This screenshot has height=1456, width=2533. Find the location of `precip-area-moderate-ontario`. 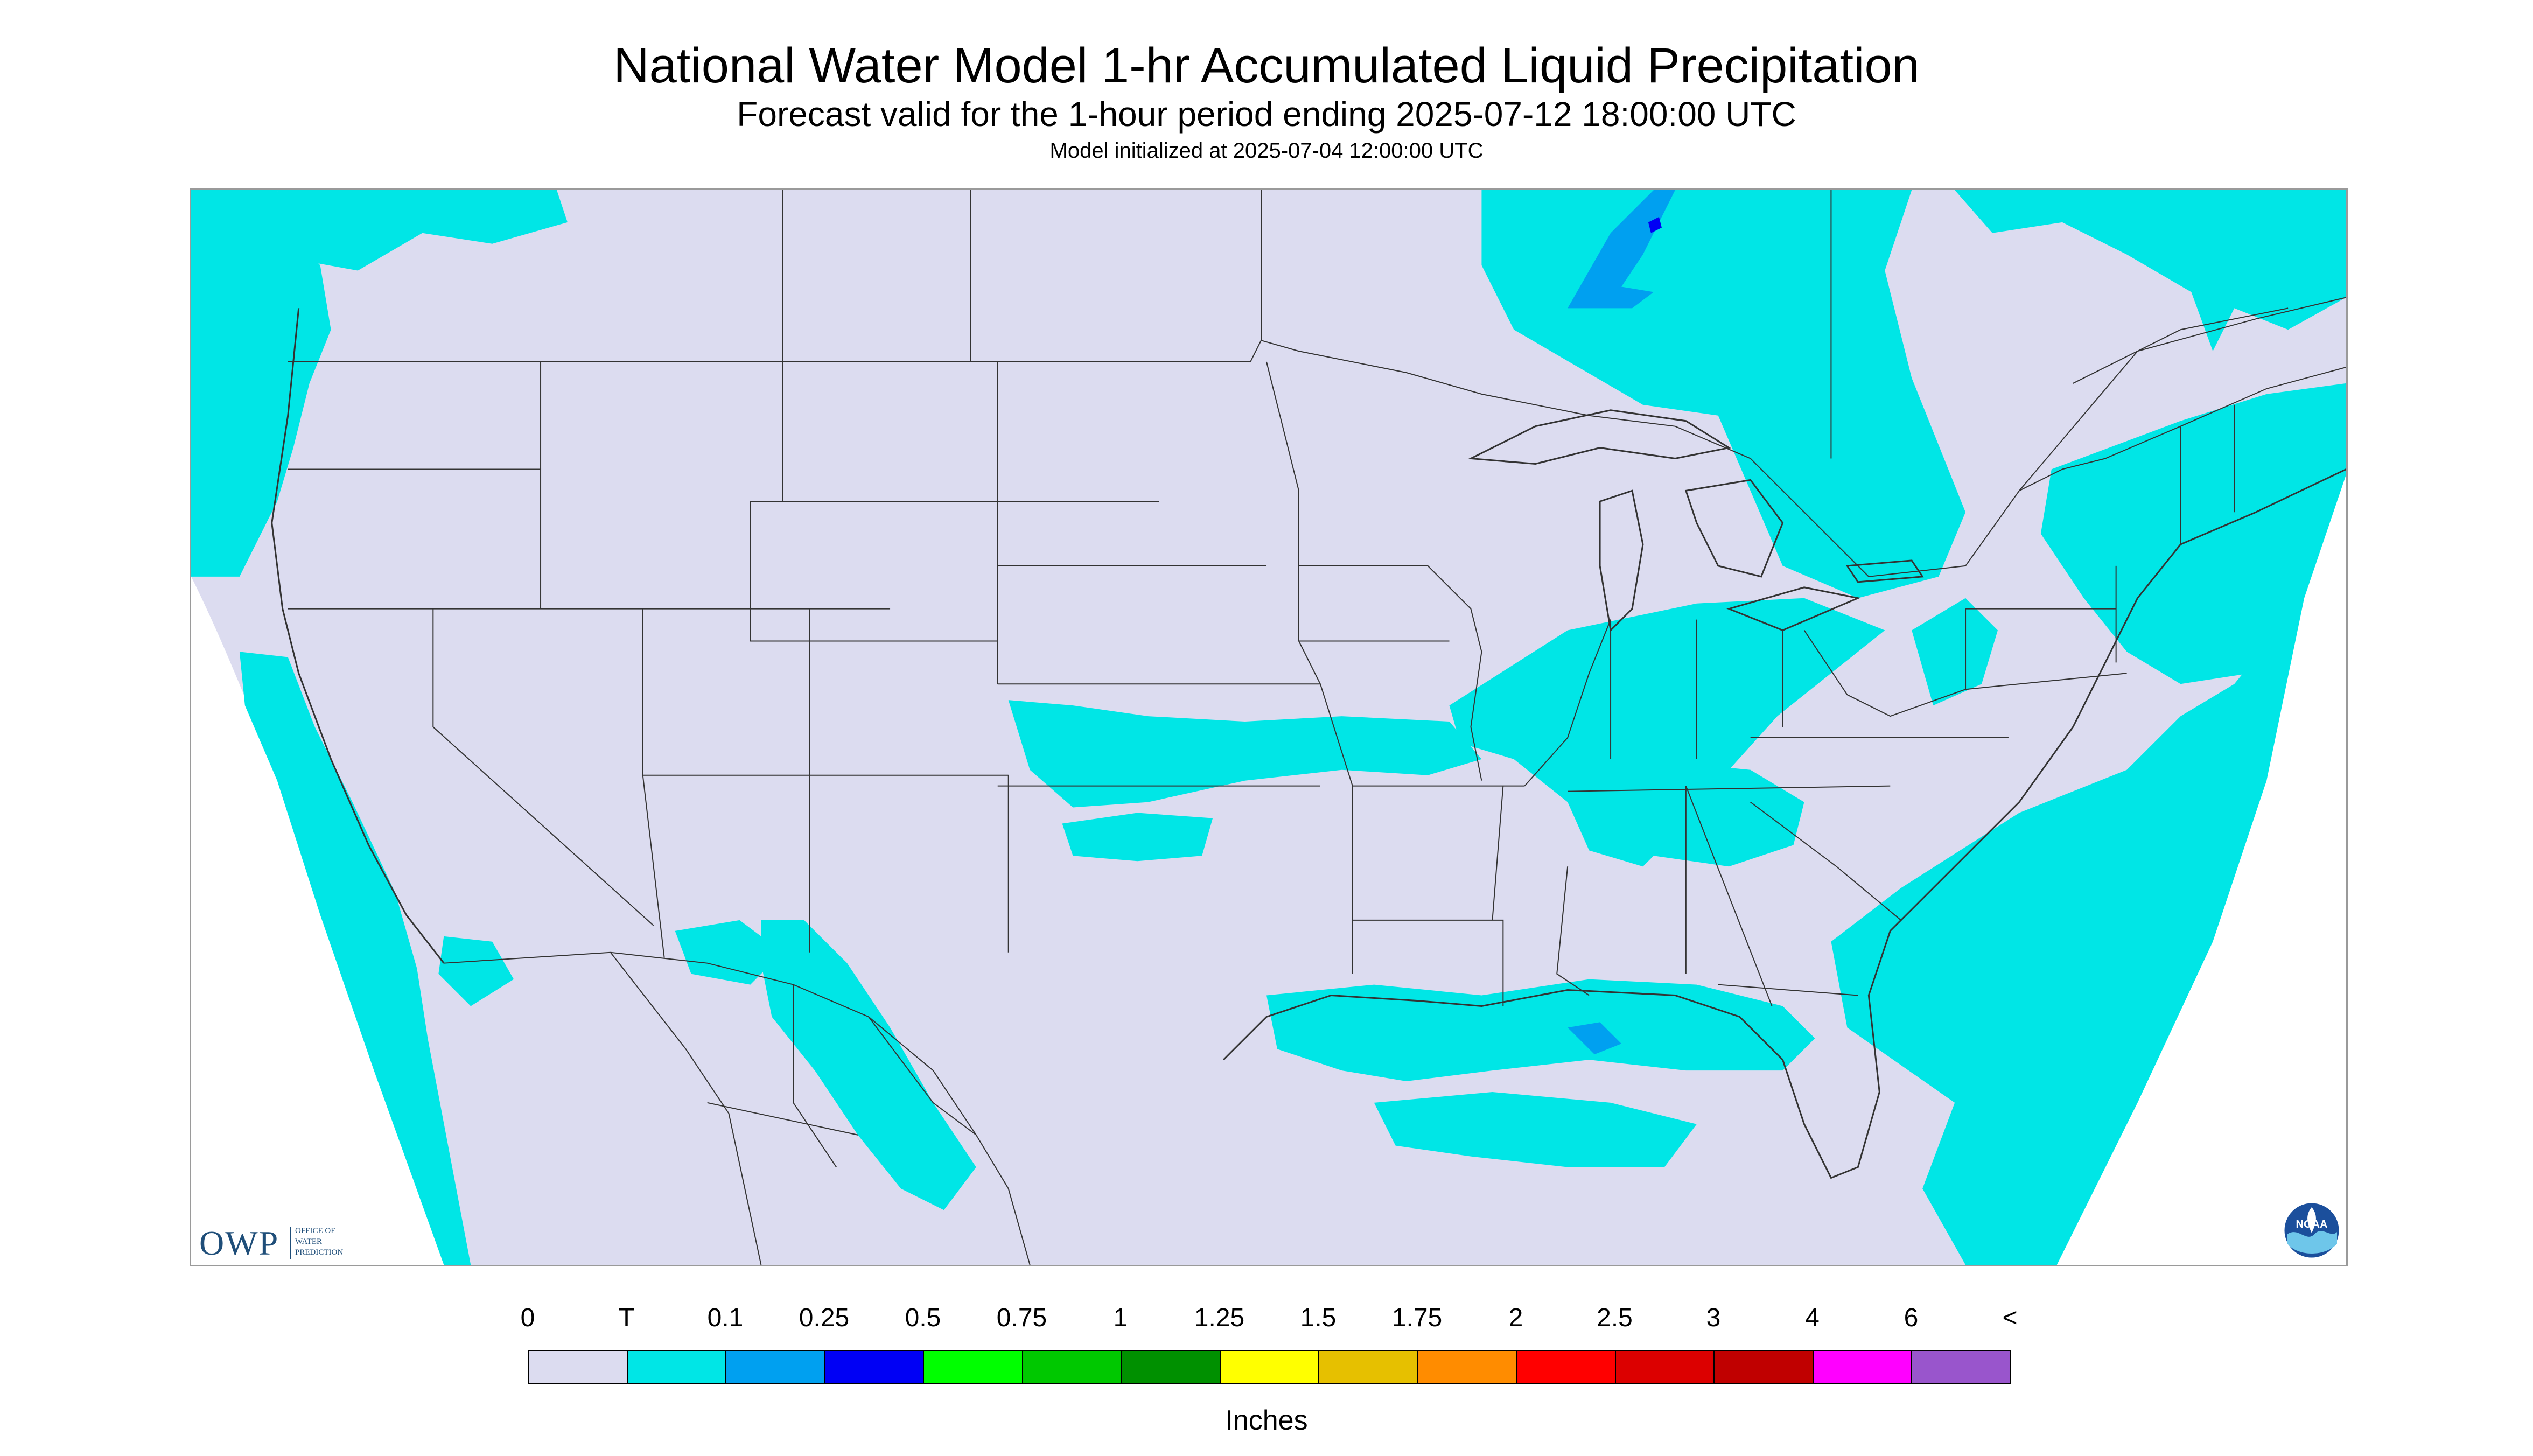

precip-area-moderate-ontario is located at coordinates (1655, 224).